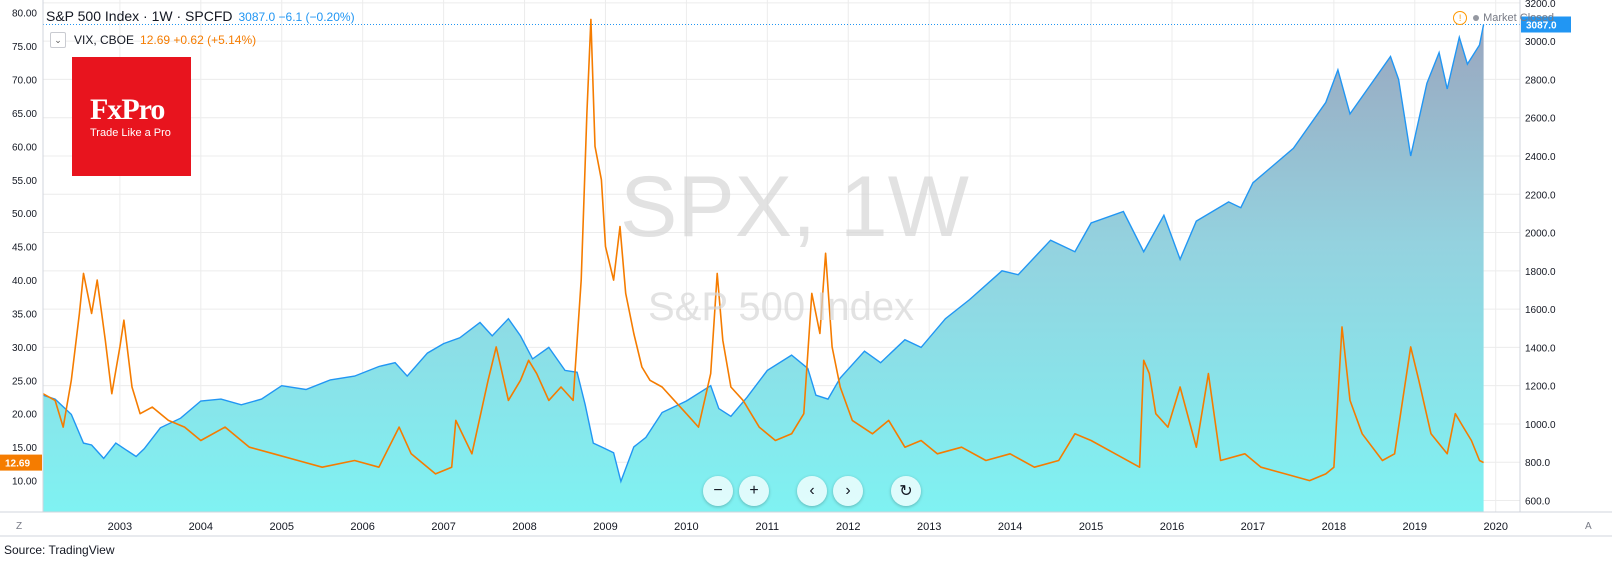  I want to click on x-axis-tick: 2013, so click(929, 527).